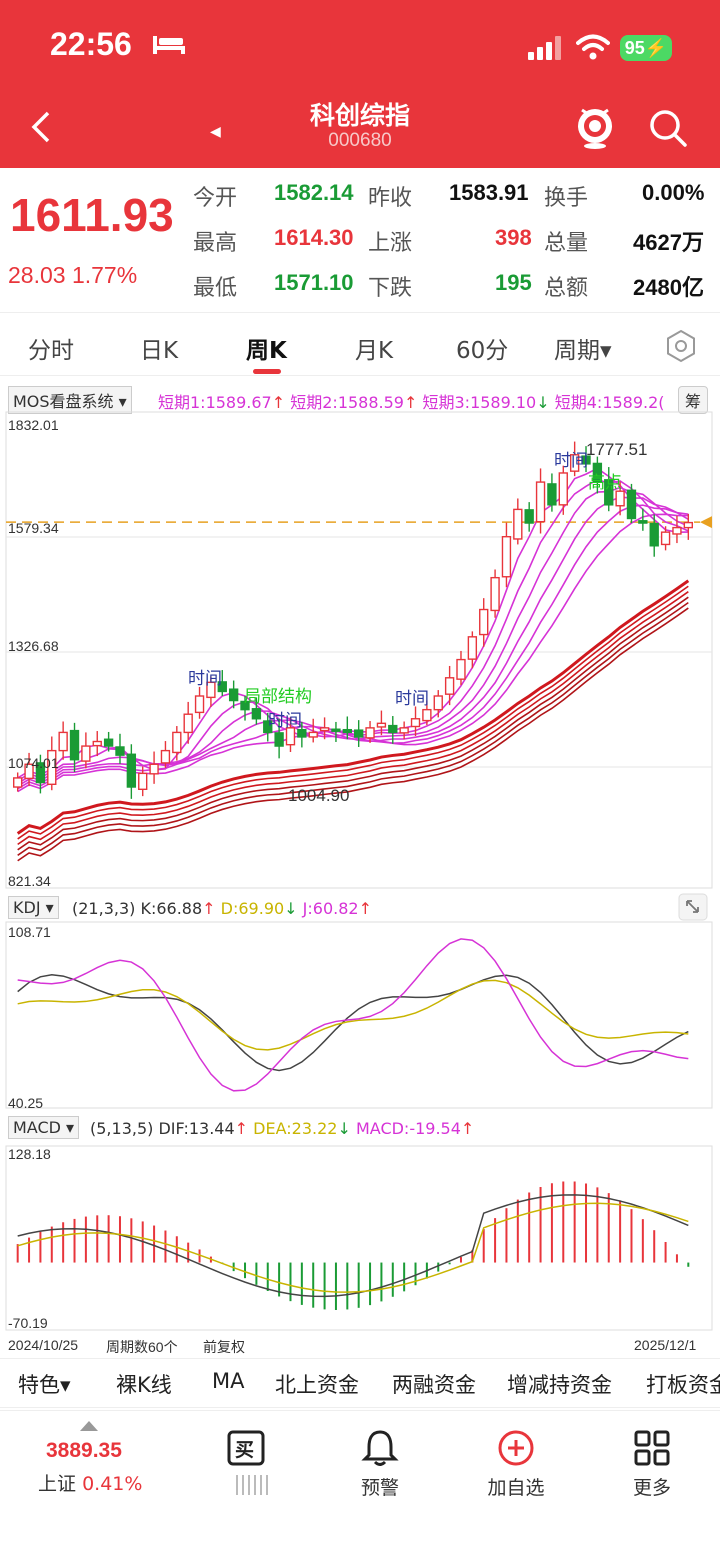 This screenshot has height=1558, width=720. What do you see at coordinates (673, 192) in the screenshot?
I see `quote-turnover-value: 0.00%` at bounding box center [673, 192].